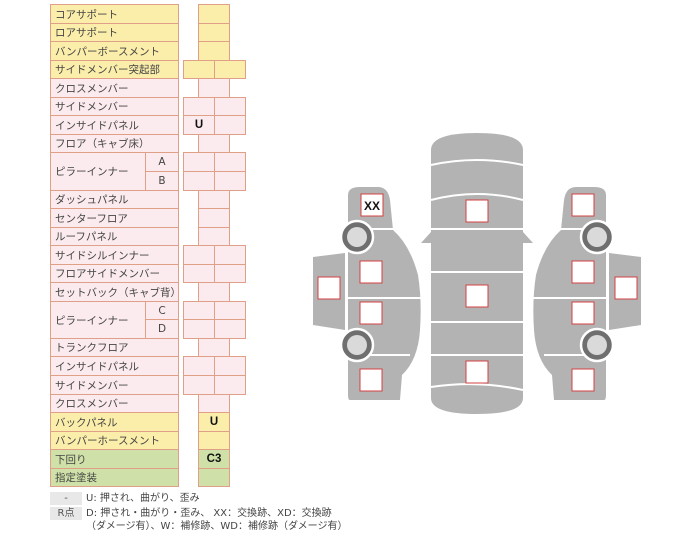 The height and width of the screenshot is (535, 692). I want to click on car-top-mirror-left, so click(426, 237).